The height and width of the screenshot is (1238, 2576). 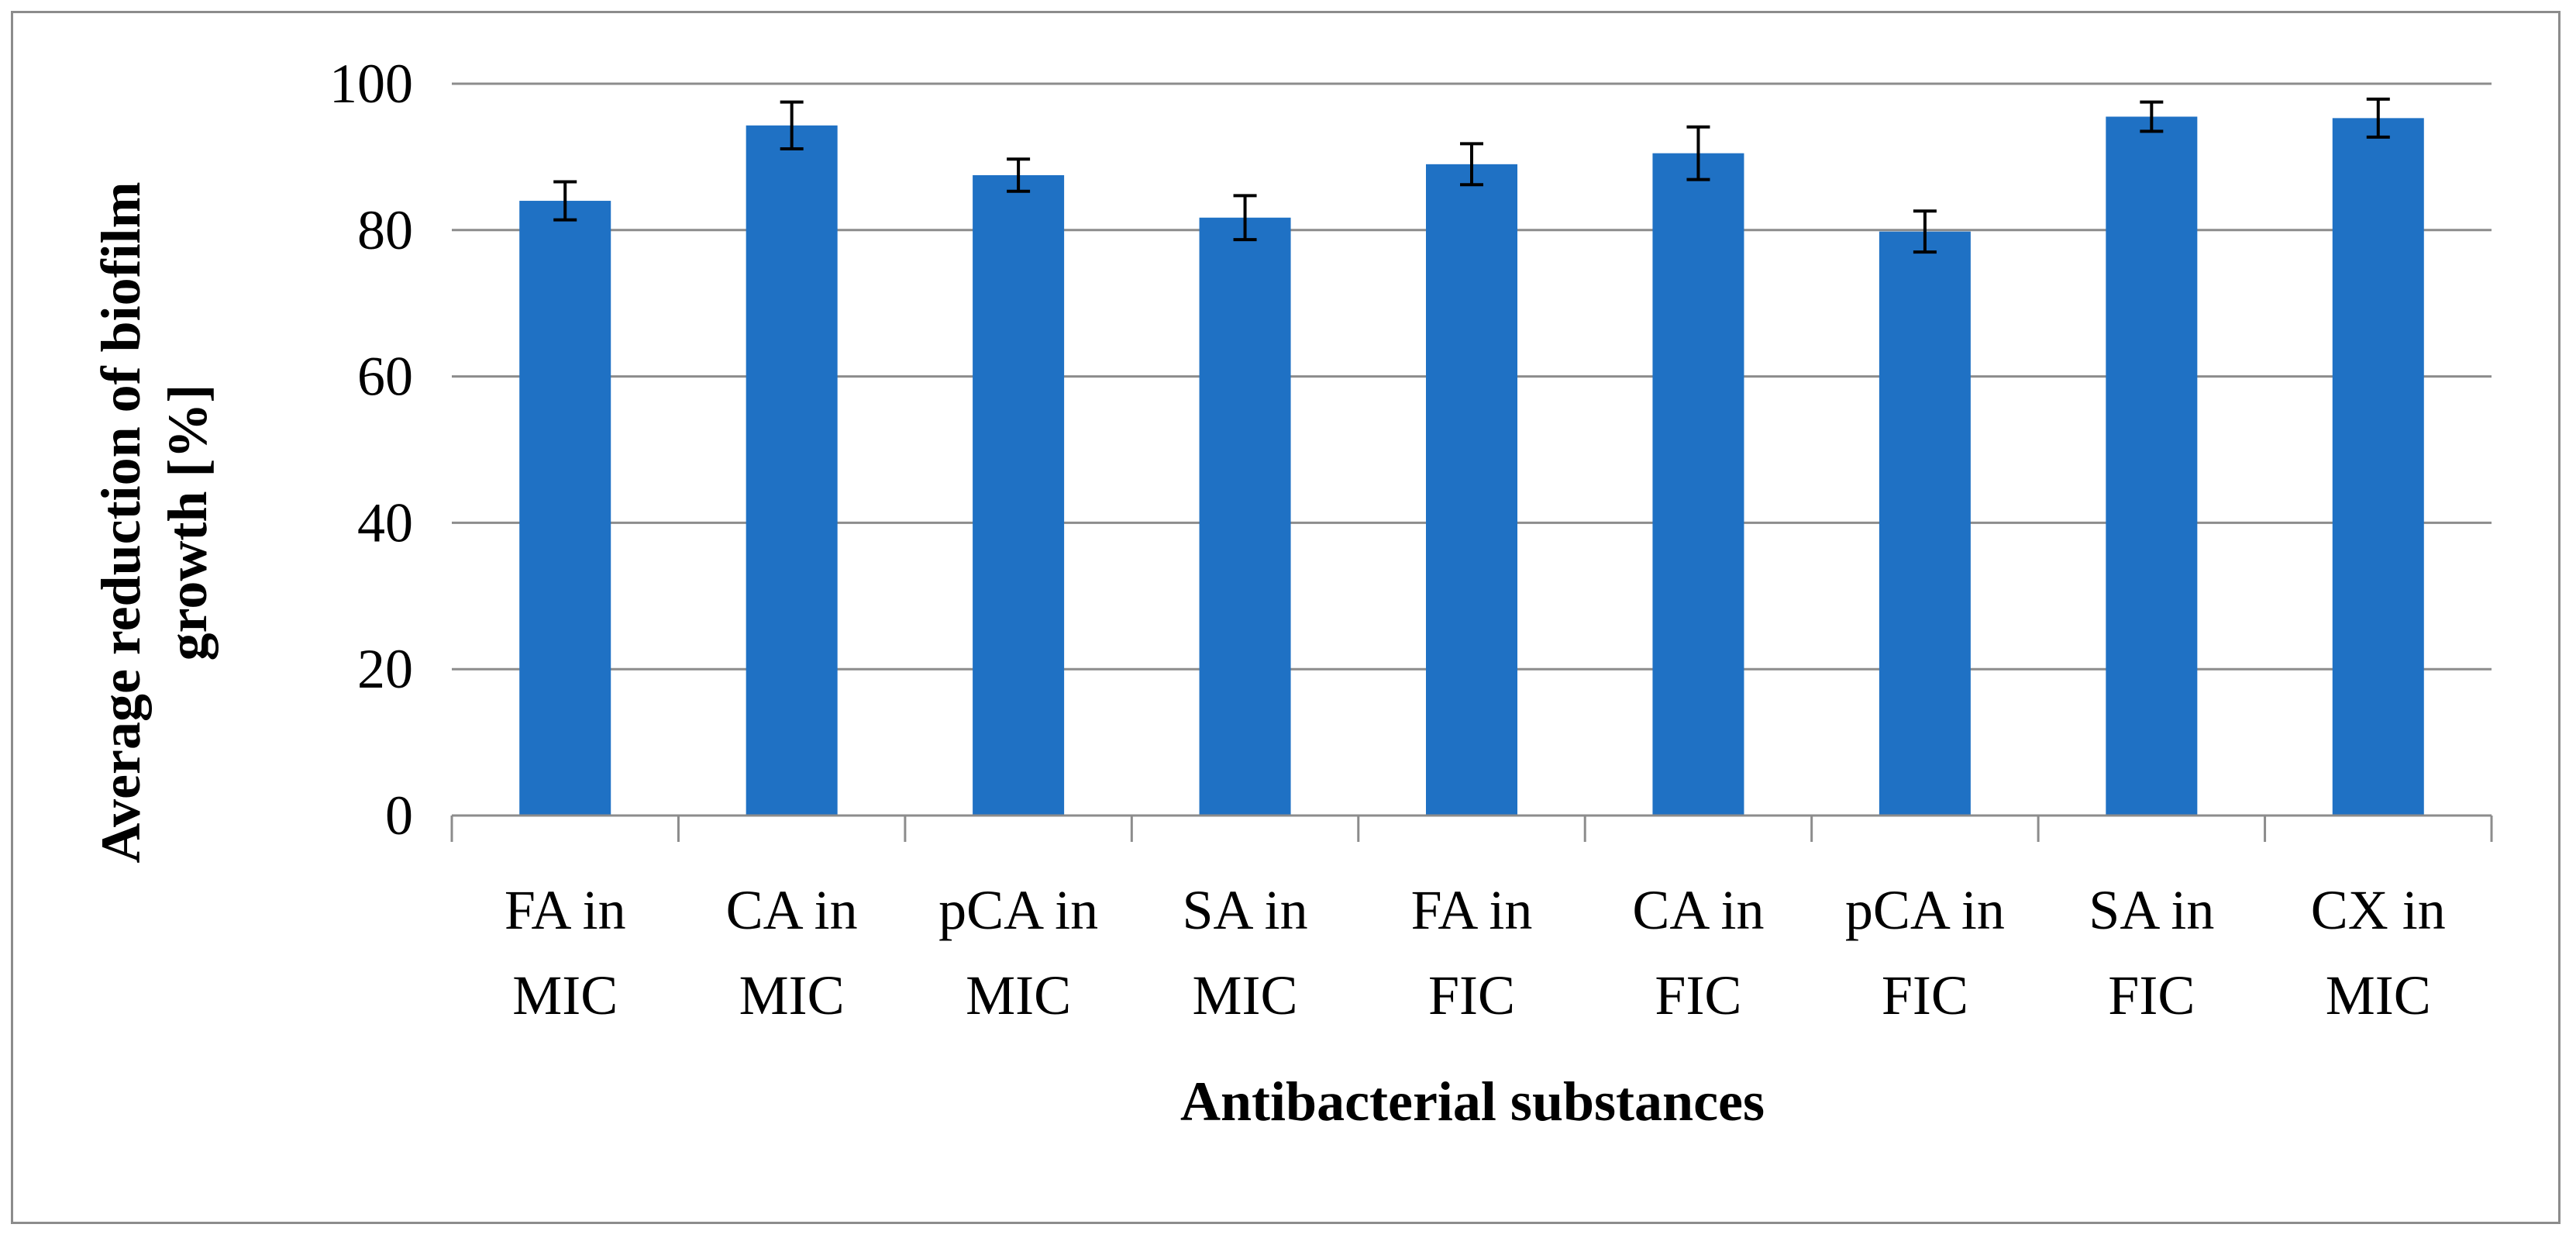 I want to click on y-axis-title-line-1: Average reduction of biofilm, so click(x=121, y=522).